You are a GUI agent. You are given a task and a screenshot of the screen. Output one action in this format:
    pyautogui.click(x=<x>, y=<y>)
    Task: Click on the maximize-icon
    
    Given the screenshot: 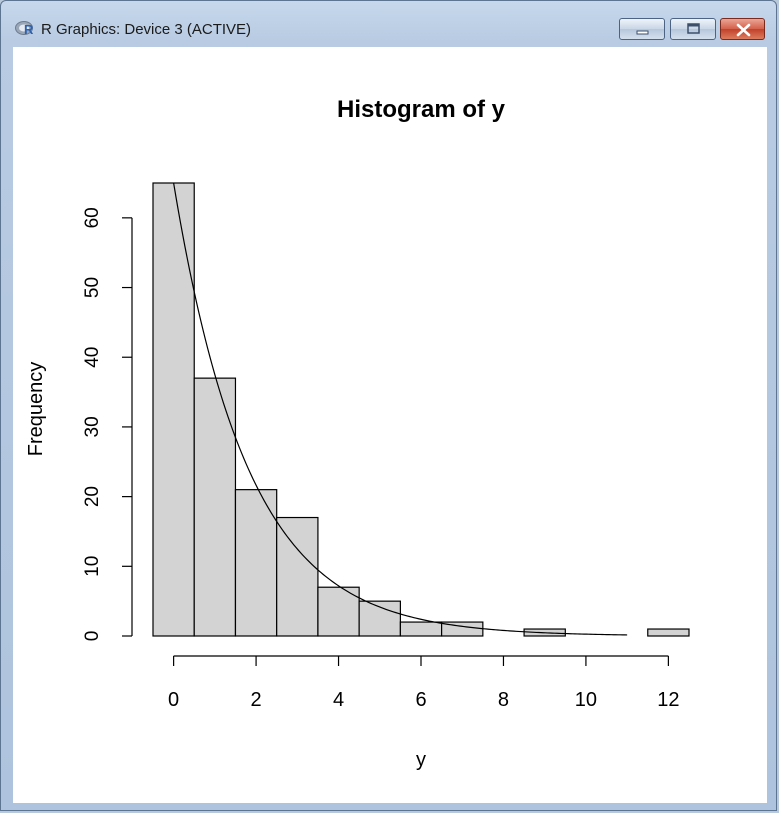 What is the action you would take?
    pyautogui.click(x=693, y=28)
    